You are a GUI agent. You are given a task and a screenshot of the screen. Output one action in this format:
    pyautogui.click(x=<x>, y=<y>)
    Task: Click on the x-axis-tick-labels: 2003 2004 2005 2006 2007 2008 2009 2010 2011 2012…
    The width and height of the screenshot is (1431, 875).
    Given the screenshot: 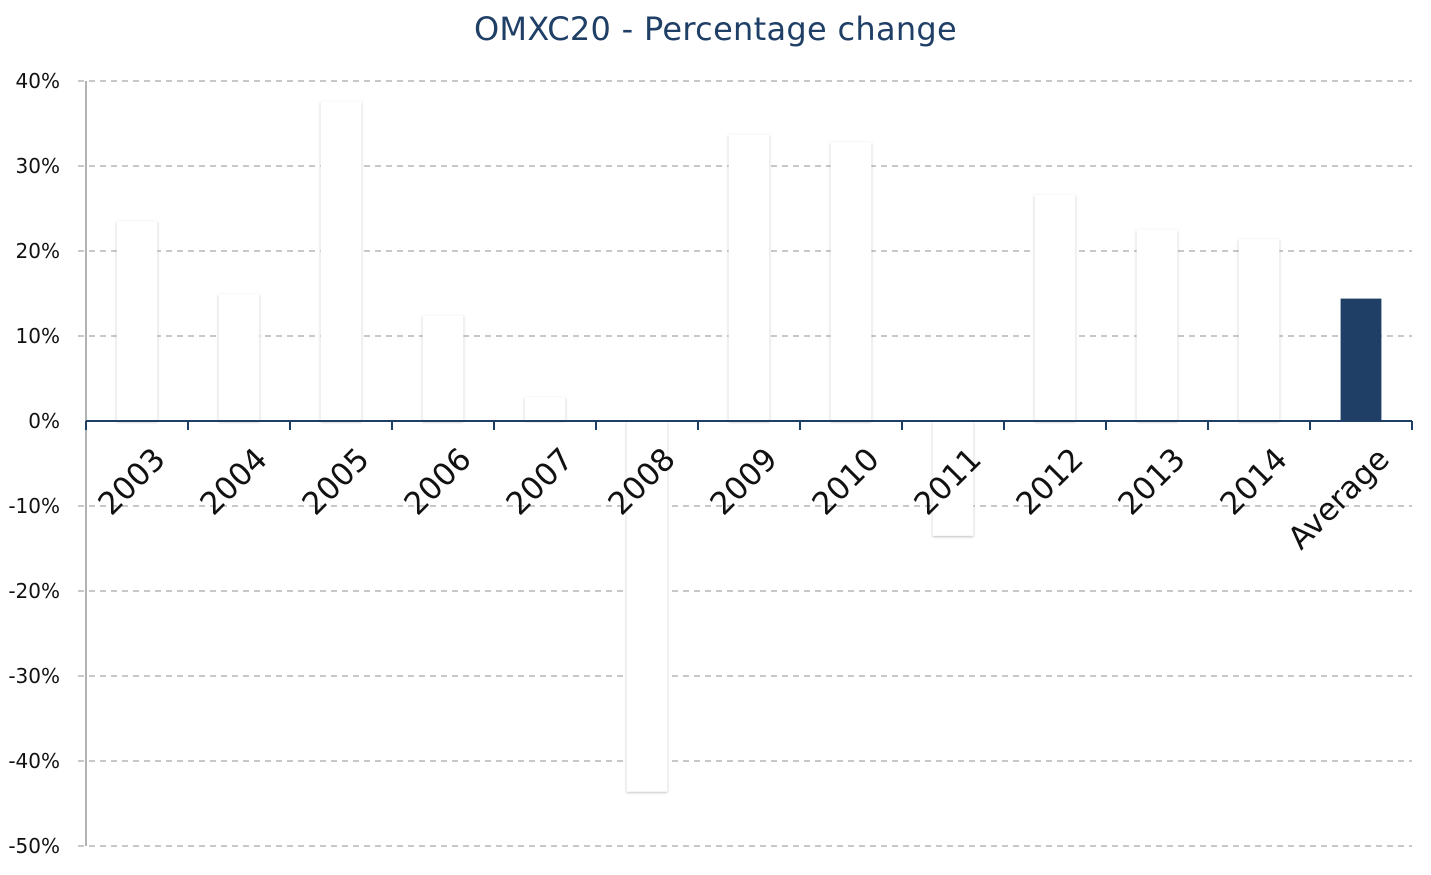 What is the action you would take?
    pyautogui.click(x=743, y=498)
    